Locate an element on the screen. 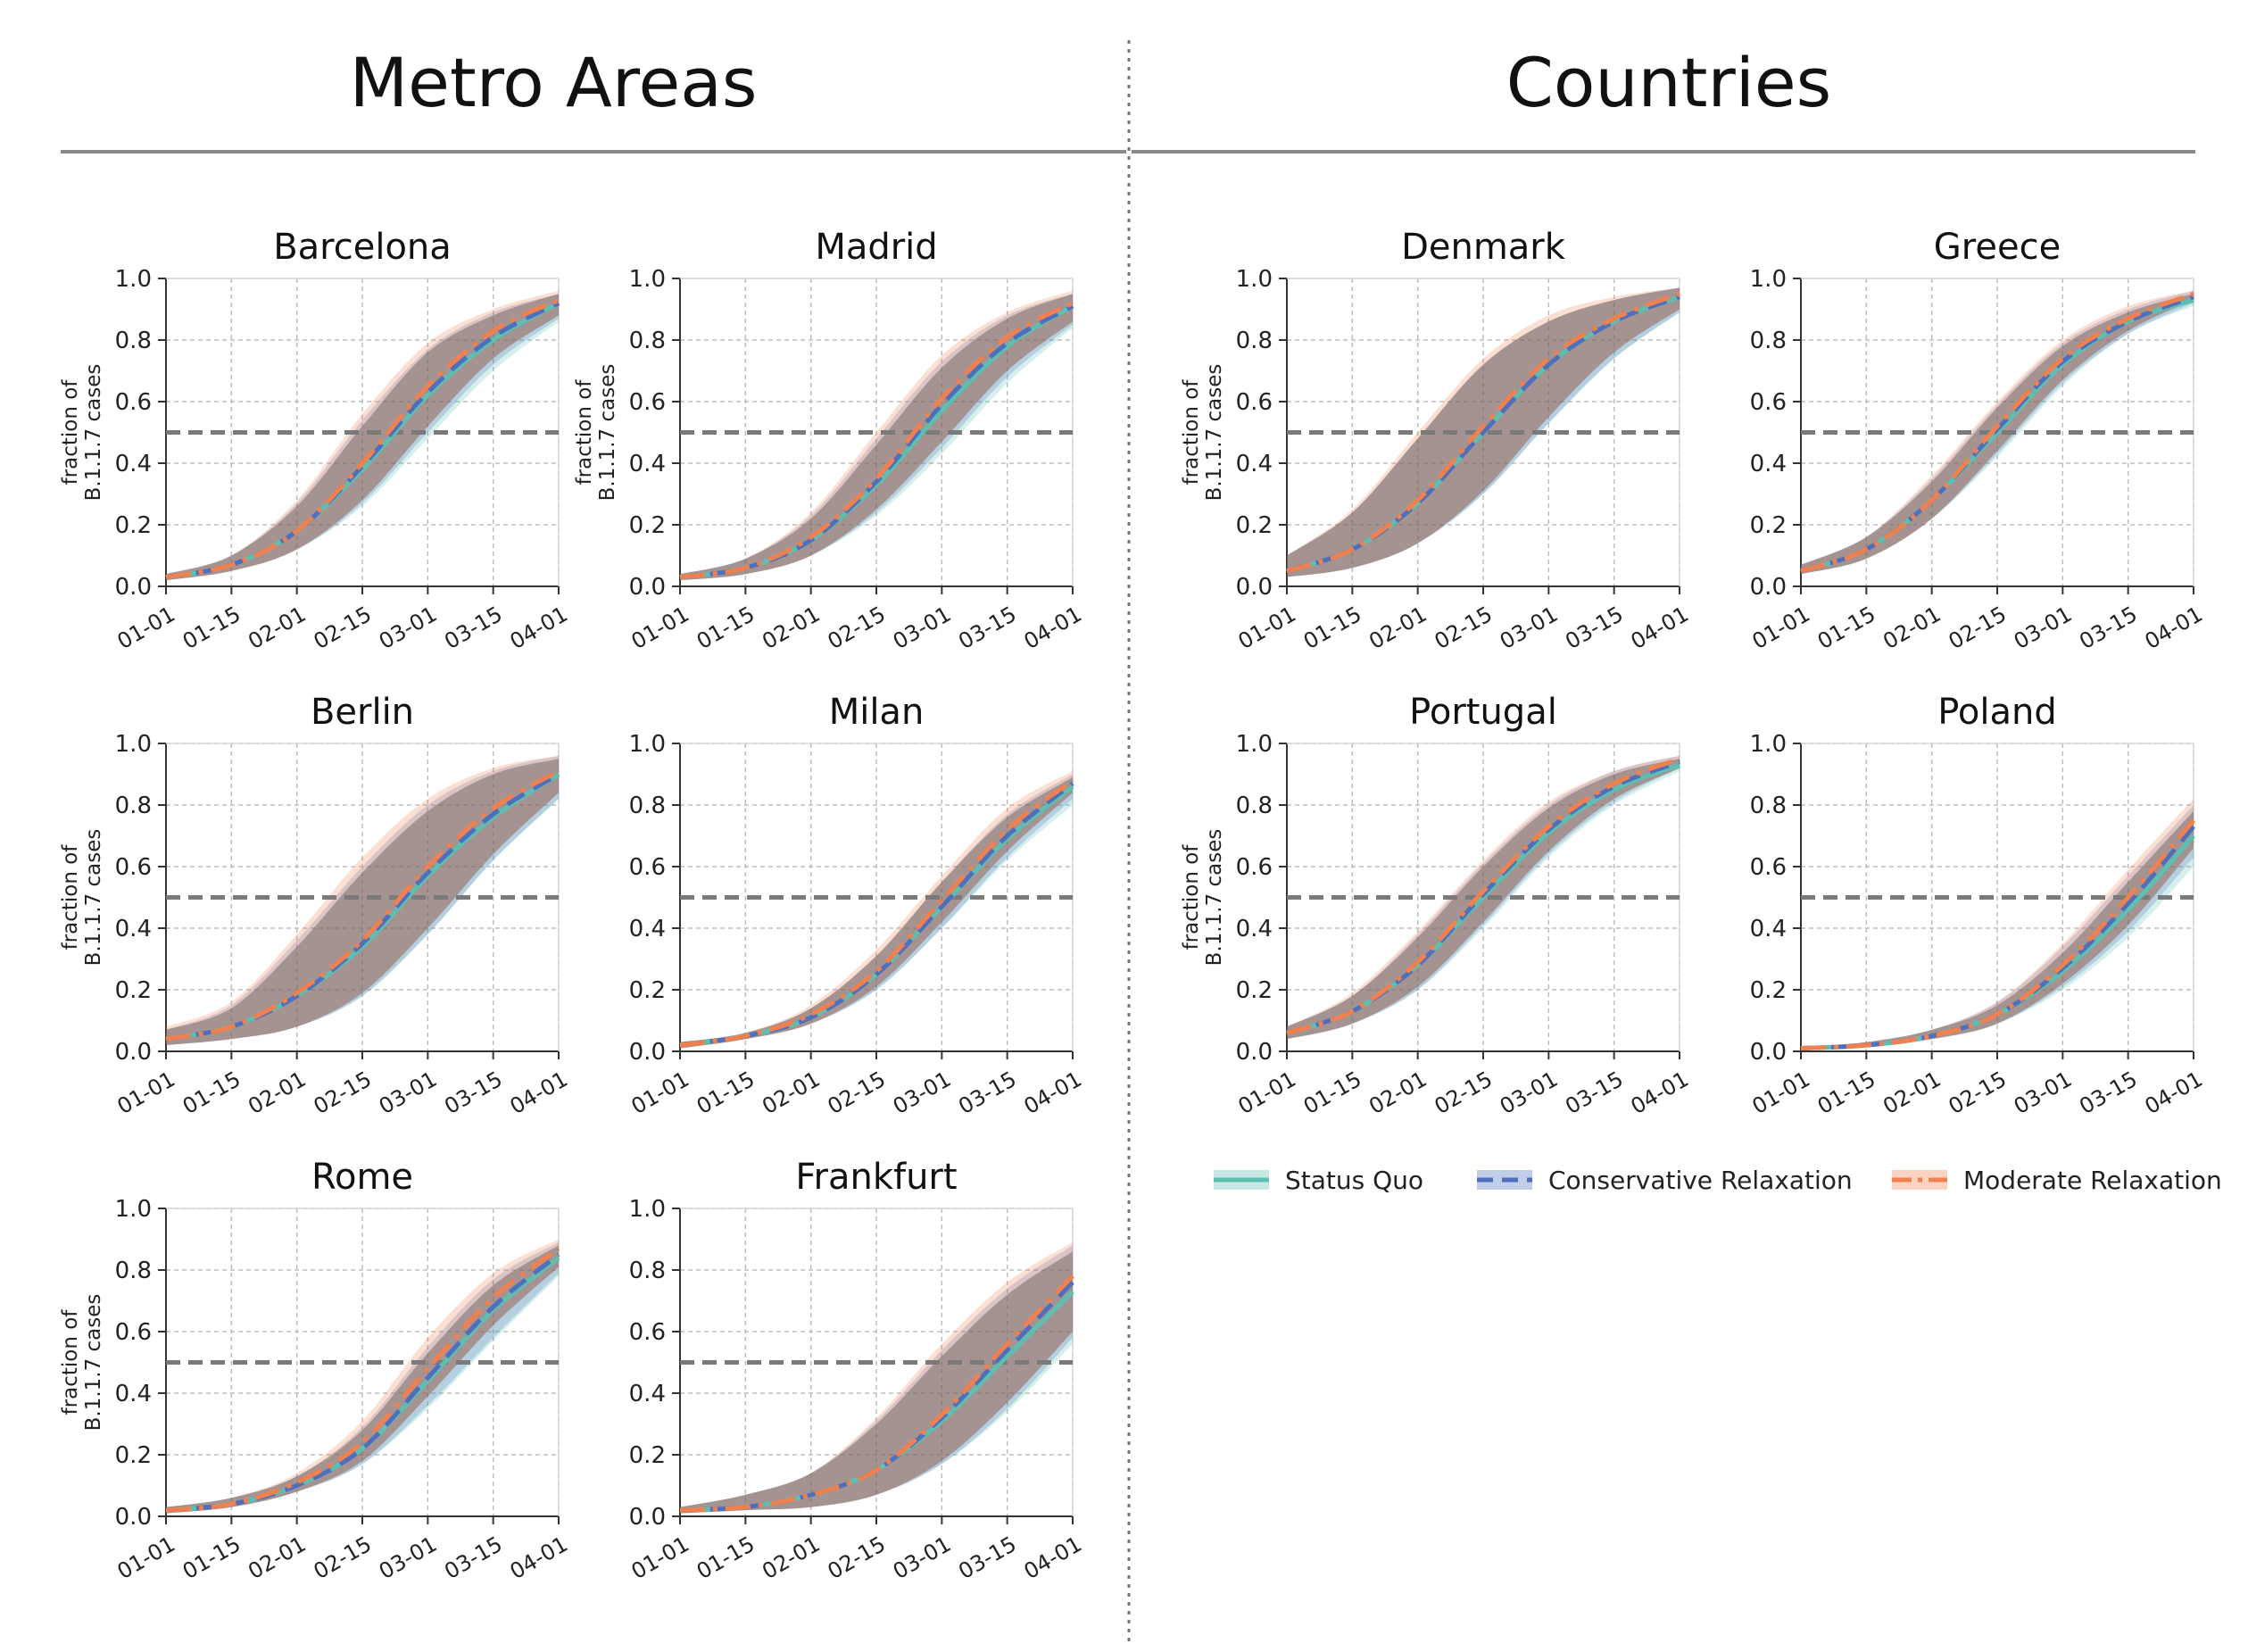  band-conservative is located at coordinates (362, 901).